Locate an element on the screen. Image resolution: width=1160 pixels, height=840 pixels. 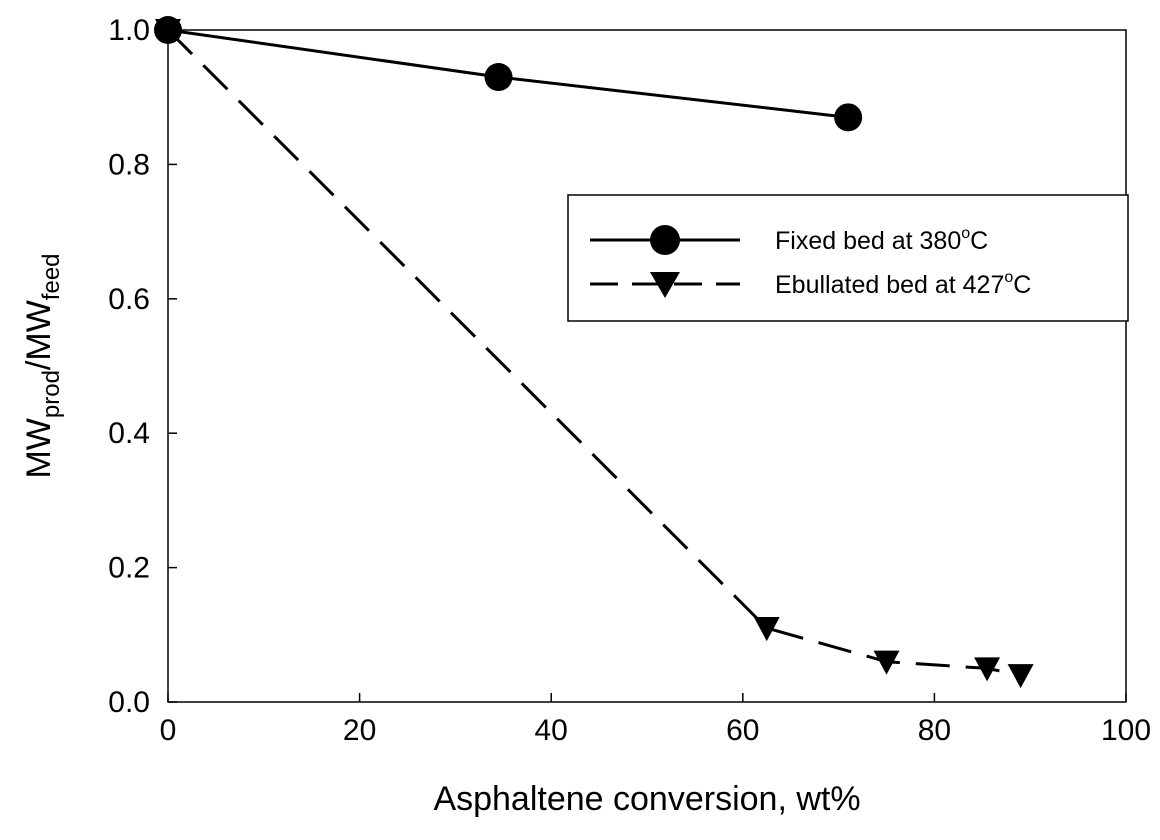
y-axis-title-sub: prod is located at coordinates (51, 394).